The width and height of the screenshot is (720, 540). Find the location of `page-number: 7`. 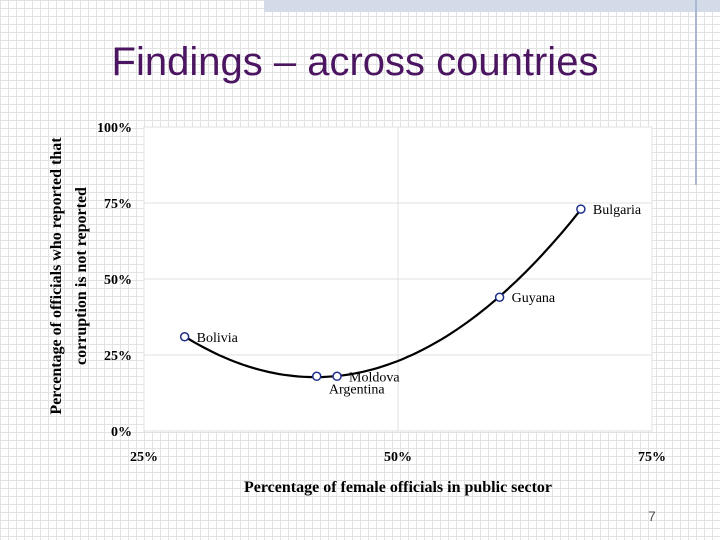

page-number: 7 is located at coordinates (652, 516).